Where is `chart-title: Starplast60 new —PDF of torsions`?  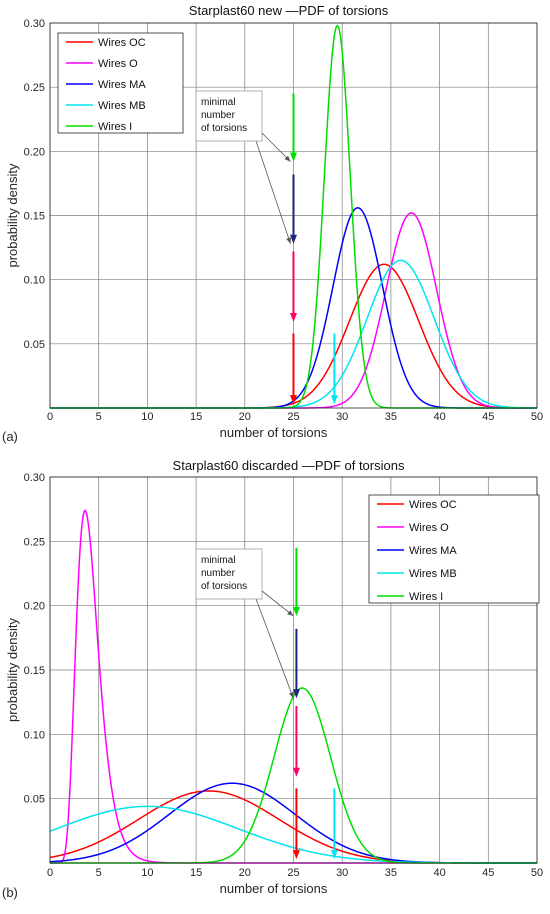 chart-title: Starplast60 new —PDF of torsions is located at coordinates (289, 10).